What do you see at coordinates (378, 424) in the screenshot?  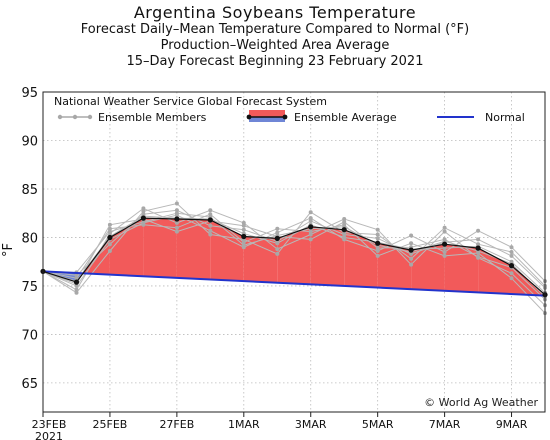 I see `x-tick-label: 5MAR` at bounding box center [378, 424].